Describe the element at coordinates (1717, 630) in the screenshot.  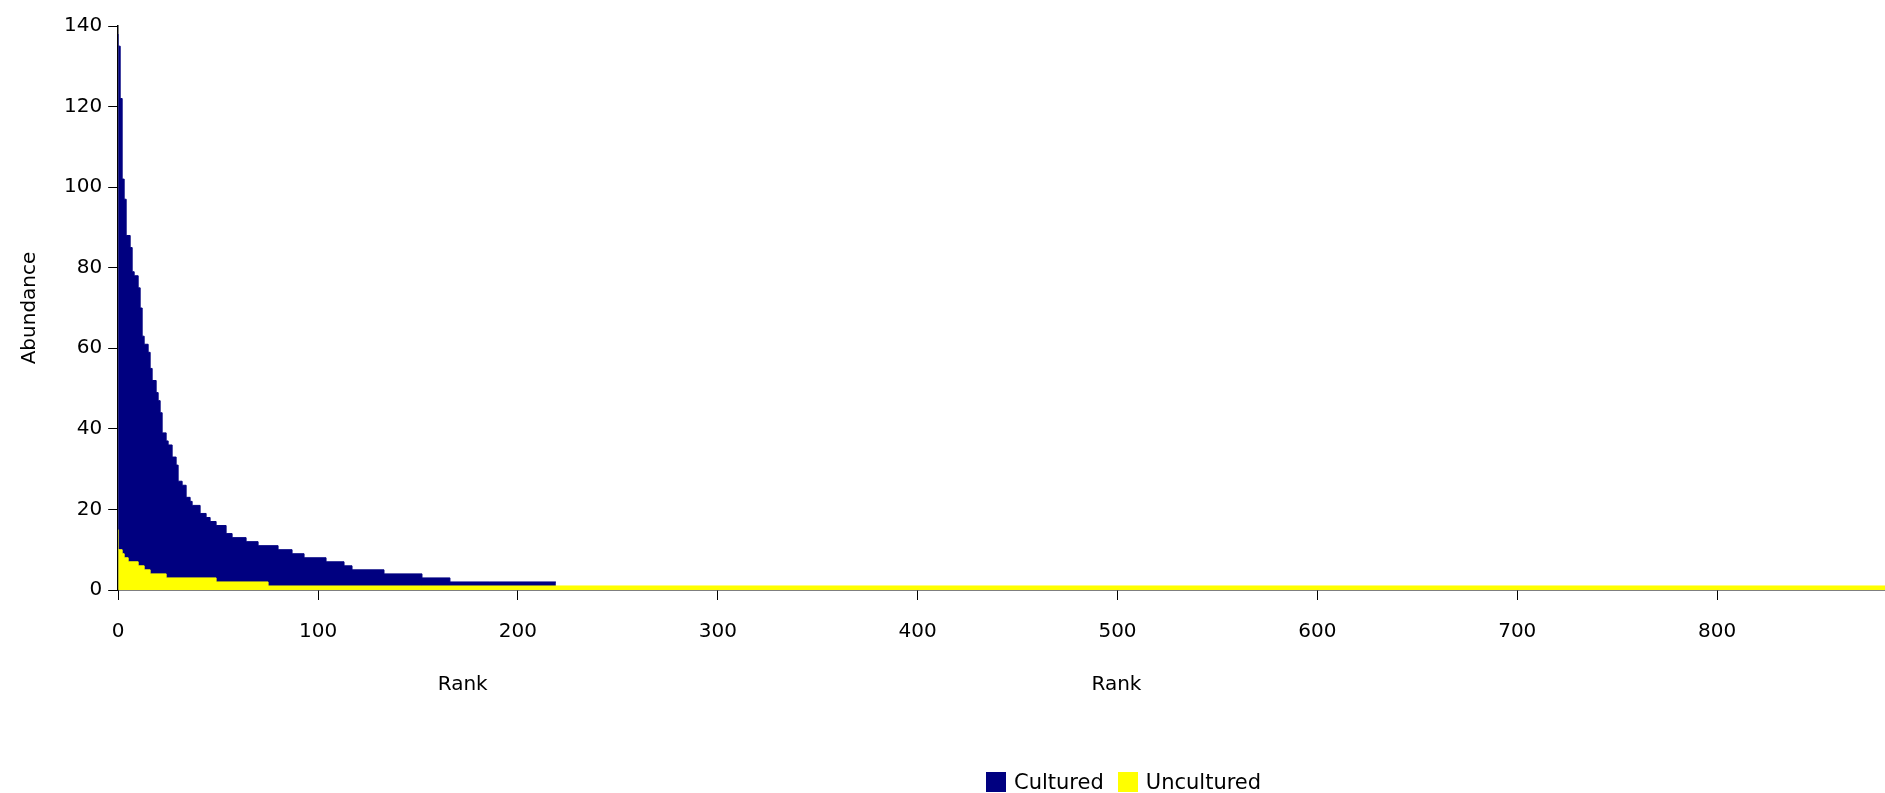
I see `x-tick-label: 800` at that location.